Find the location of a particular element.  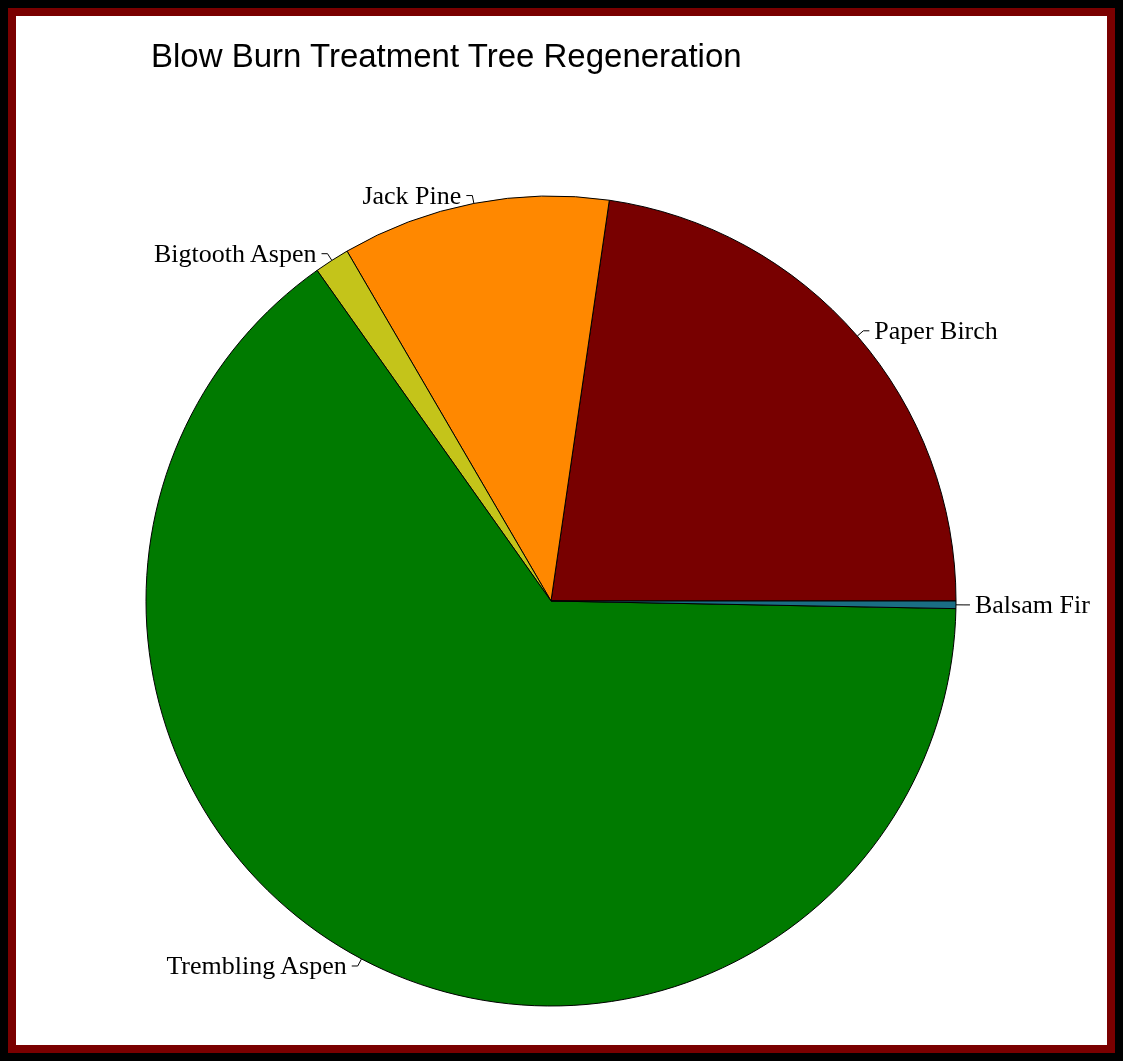

chart-title: Blow Burn Treatment Tree Regeneration is located at coordinates (446, 55).